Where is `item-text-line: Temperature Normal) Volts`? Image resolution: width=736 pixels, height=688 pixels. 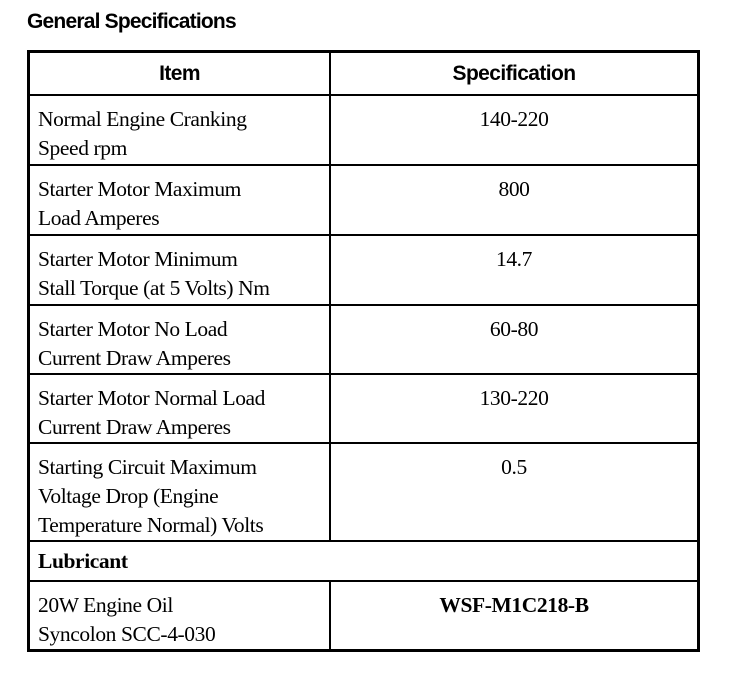 item-text-line: Temperature Normal) Volts is located at coordinates (151, 525).